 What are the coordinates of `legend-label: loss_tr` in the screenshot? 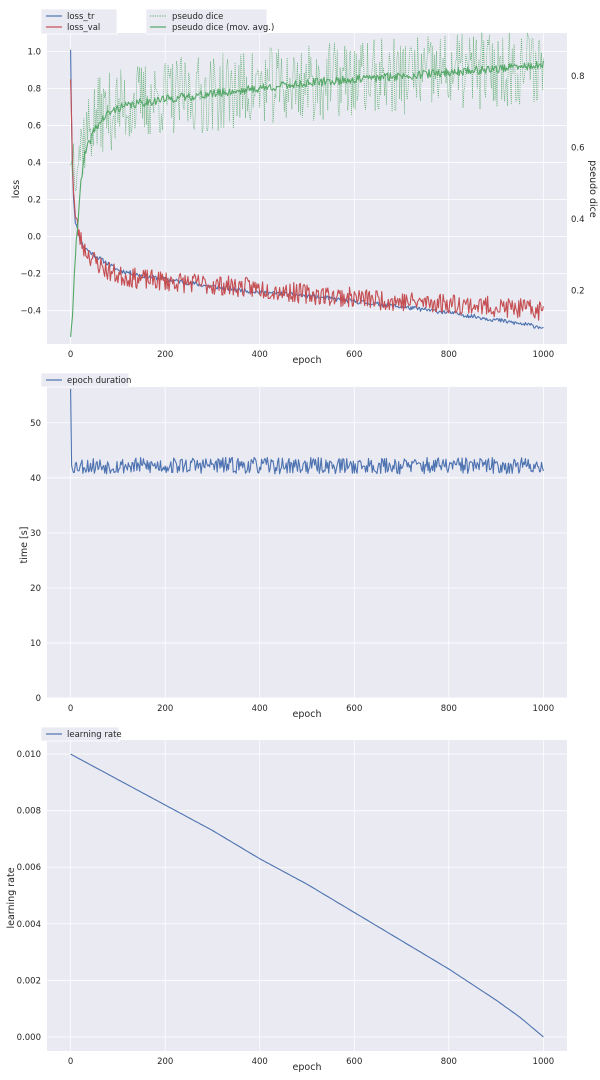 It's located at (81, 17).